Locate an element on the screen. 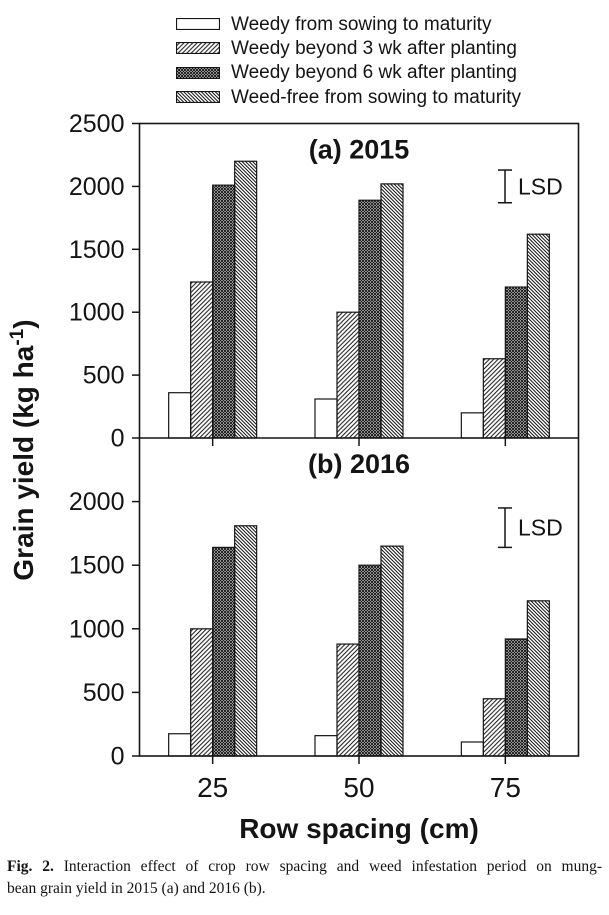 Image resolution: width=609 pixels, height=915 pixels. bar-panel2-spacing25-series1 is located at coordinates (180, 745).